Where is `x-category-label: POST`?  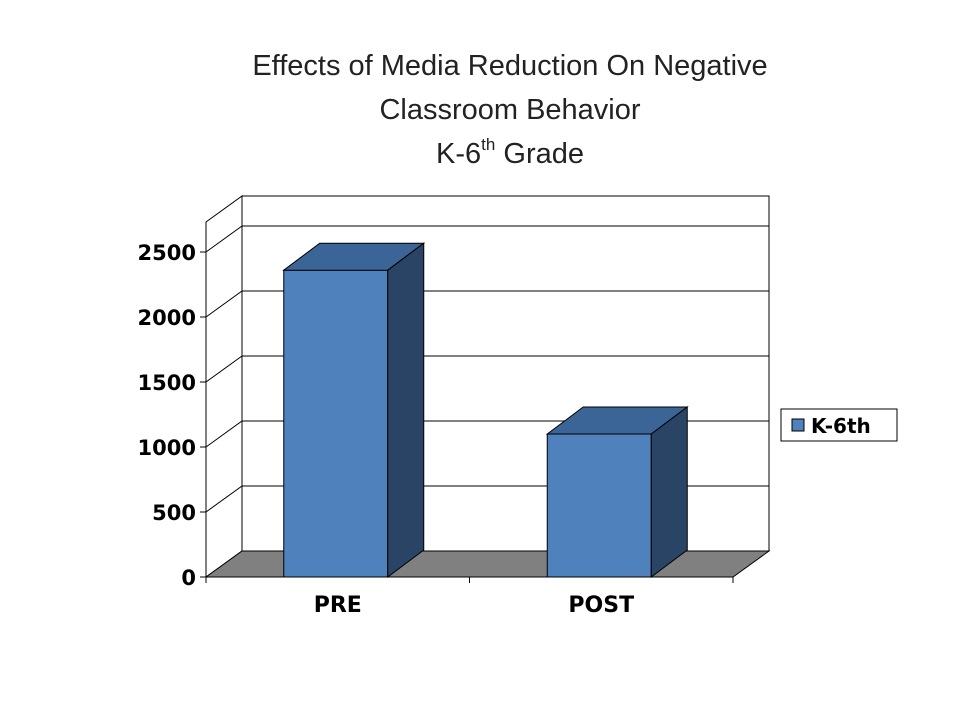 x-category-label: POST is located at coordinates (601, 605).